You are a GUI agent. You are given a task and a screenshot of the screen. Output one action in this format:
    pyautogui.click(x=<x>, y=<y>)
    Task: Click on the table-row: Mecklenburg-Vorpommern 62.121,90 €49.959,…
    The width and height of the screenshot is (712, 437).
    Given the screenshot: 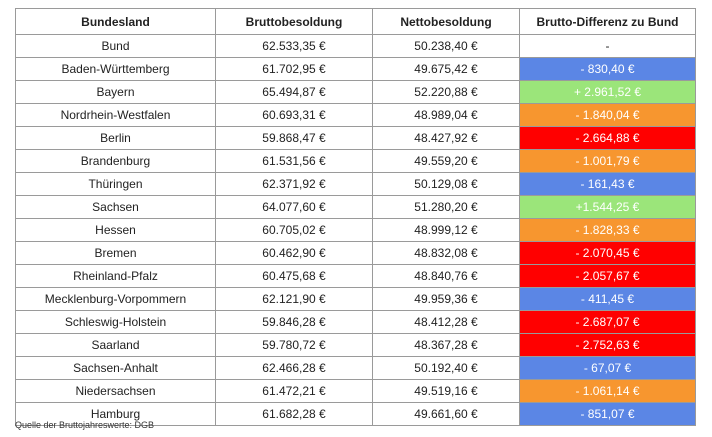 What is the action you would take?
    pyautogui.click(x=355, y=299)
    